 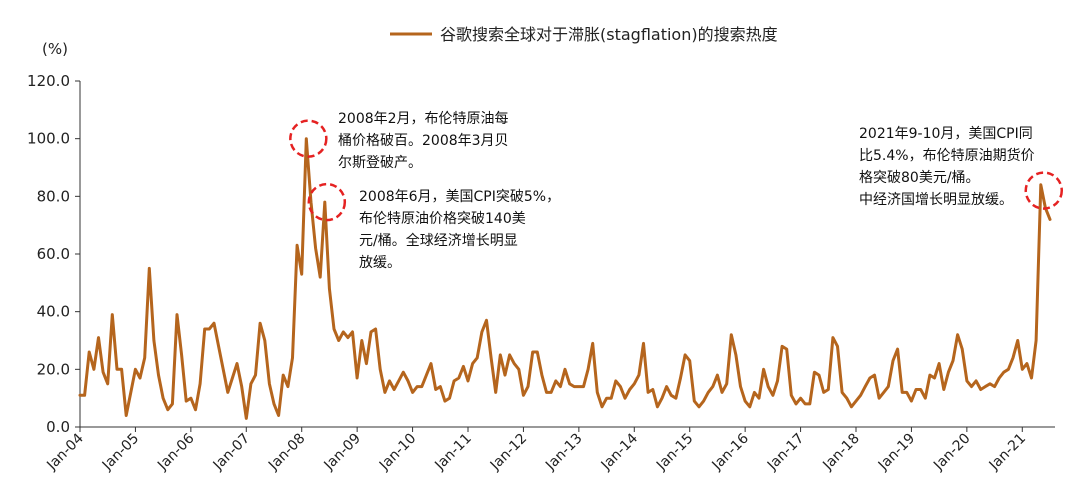 I want to click on x-tick-label: Jan-07, so click(x=231, y=452).